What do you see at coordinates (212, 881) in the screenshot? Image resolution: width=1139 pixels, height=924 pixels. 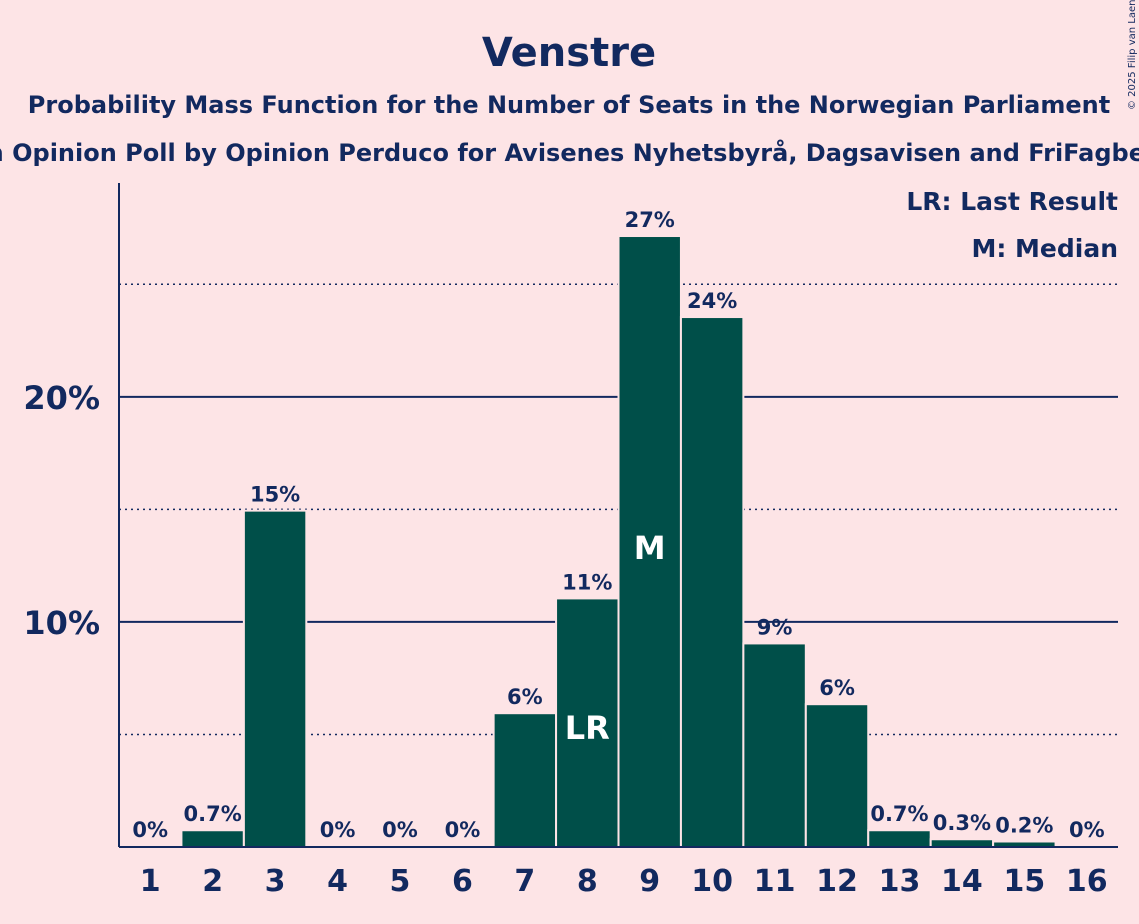 I see `x-tick-label-2: 2` at bounding box center [212, 881].